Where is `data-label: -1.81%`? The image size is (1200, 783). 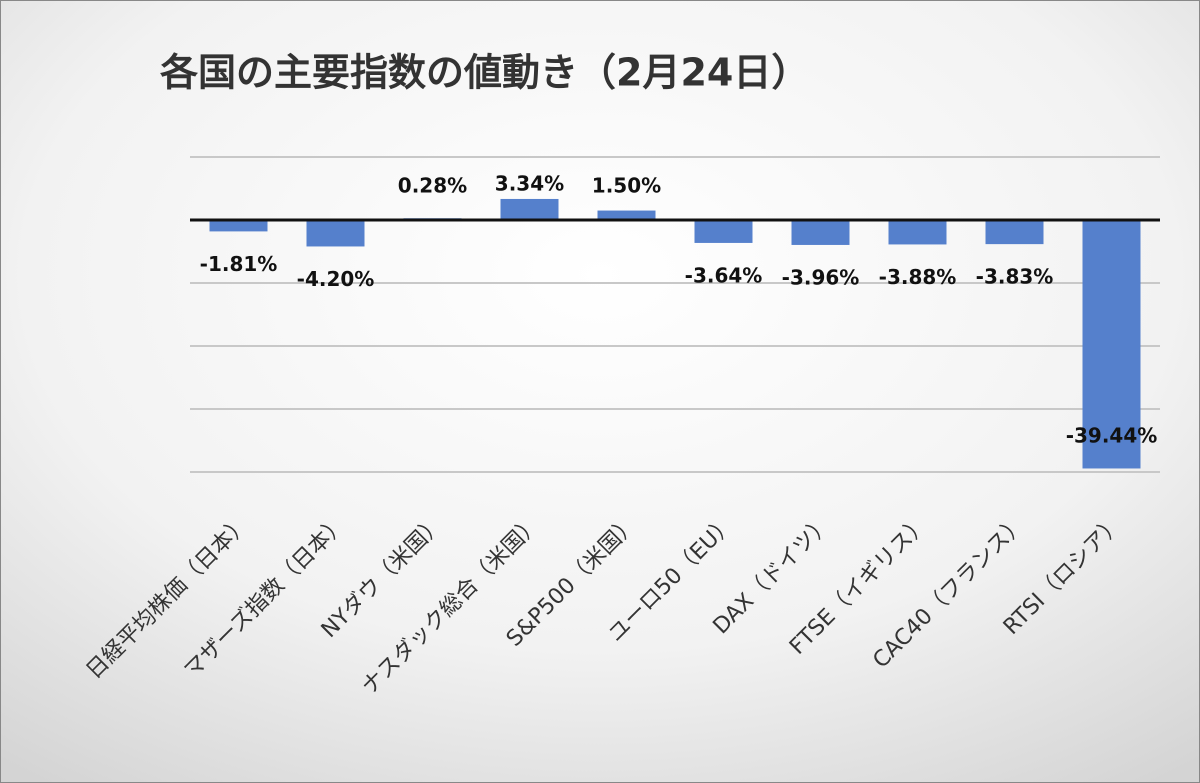 data-label: -1.81% is located at coordinates (239, 264).